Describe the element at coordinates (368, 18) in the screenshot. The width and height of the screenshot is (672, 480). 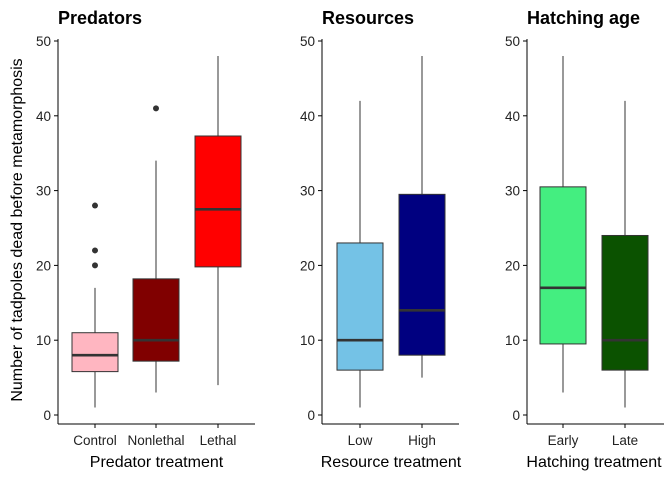
I see `panel-title: Resources` at that location.